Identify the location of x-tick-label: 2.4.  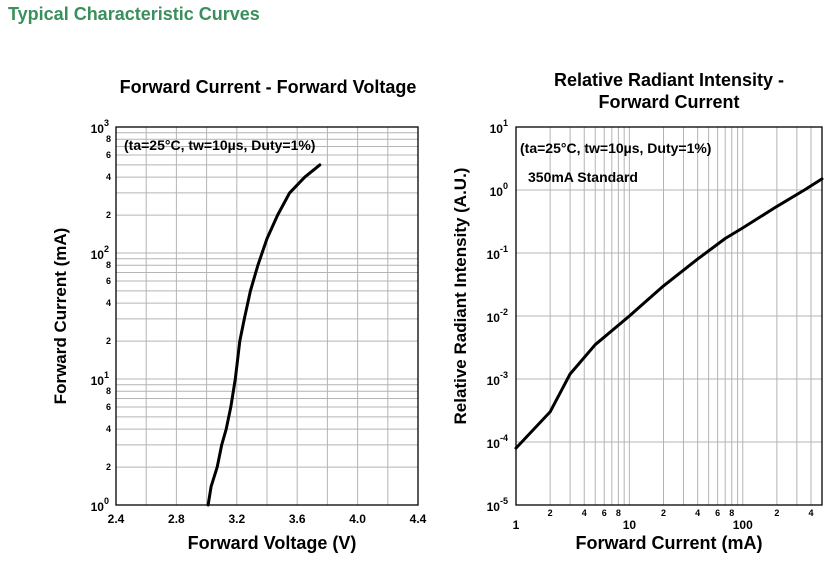
(116, 519).